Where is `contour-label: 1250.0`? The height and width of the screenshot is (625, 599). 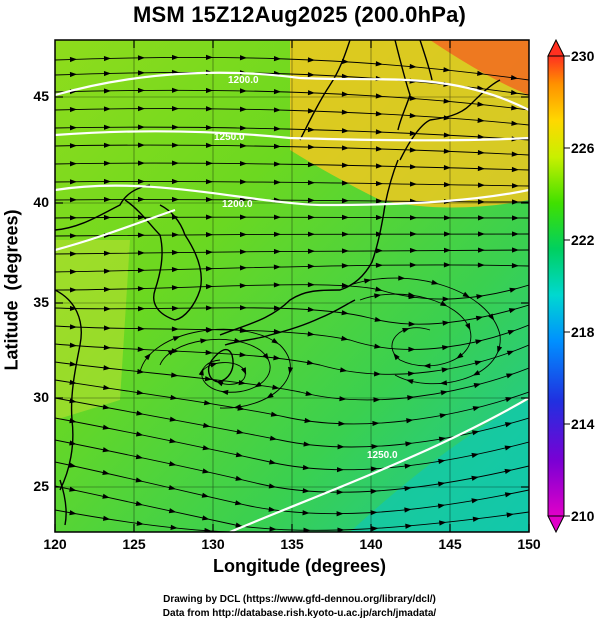 contour-label: 1250.0 is located at coordinates (382, 455).